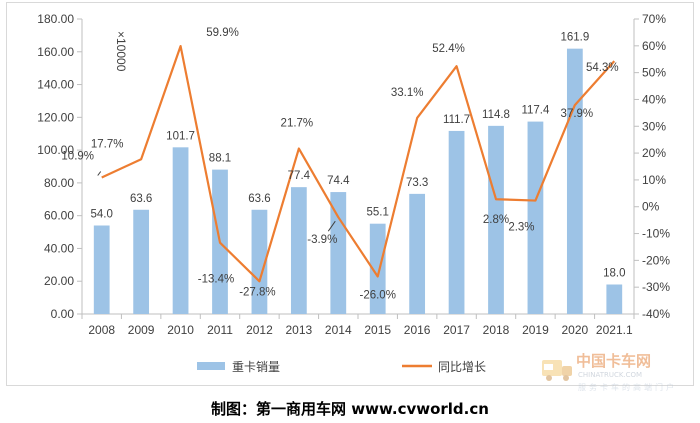 The height and width of the screenshot is (423, 700). What do you see at coordinates (614, 330) in the screenshot?
I see `x-tick-label: 2021.1` at bounding box center [614, 330].